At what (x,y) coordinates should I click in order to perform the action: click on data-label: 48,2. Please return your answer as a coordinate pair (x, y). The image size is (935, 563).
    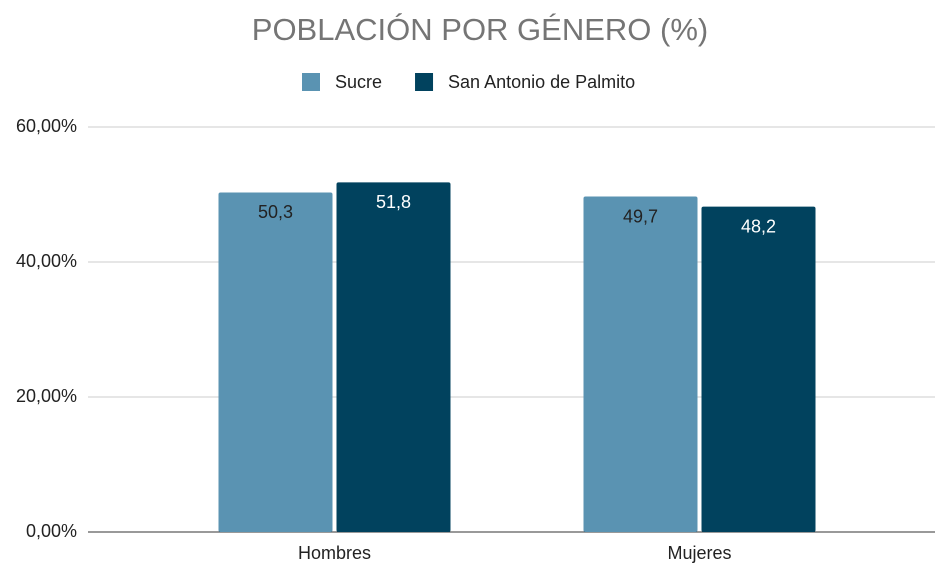
    Looking at the image, I should click on (758, 226).